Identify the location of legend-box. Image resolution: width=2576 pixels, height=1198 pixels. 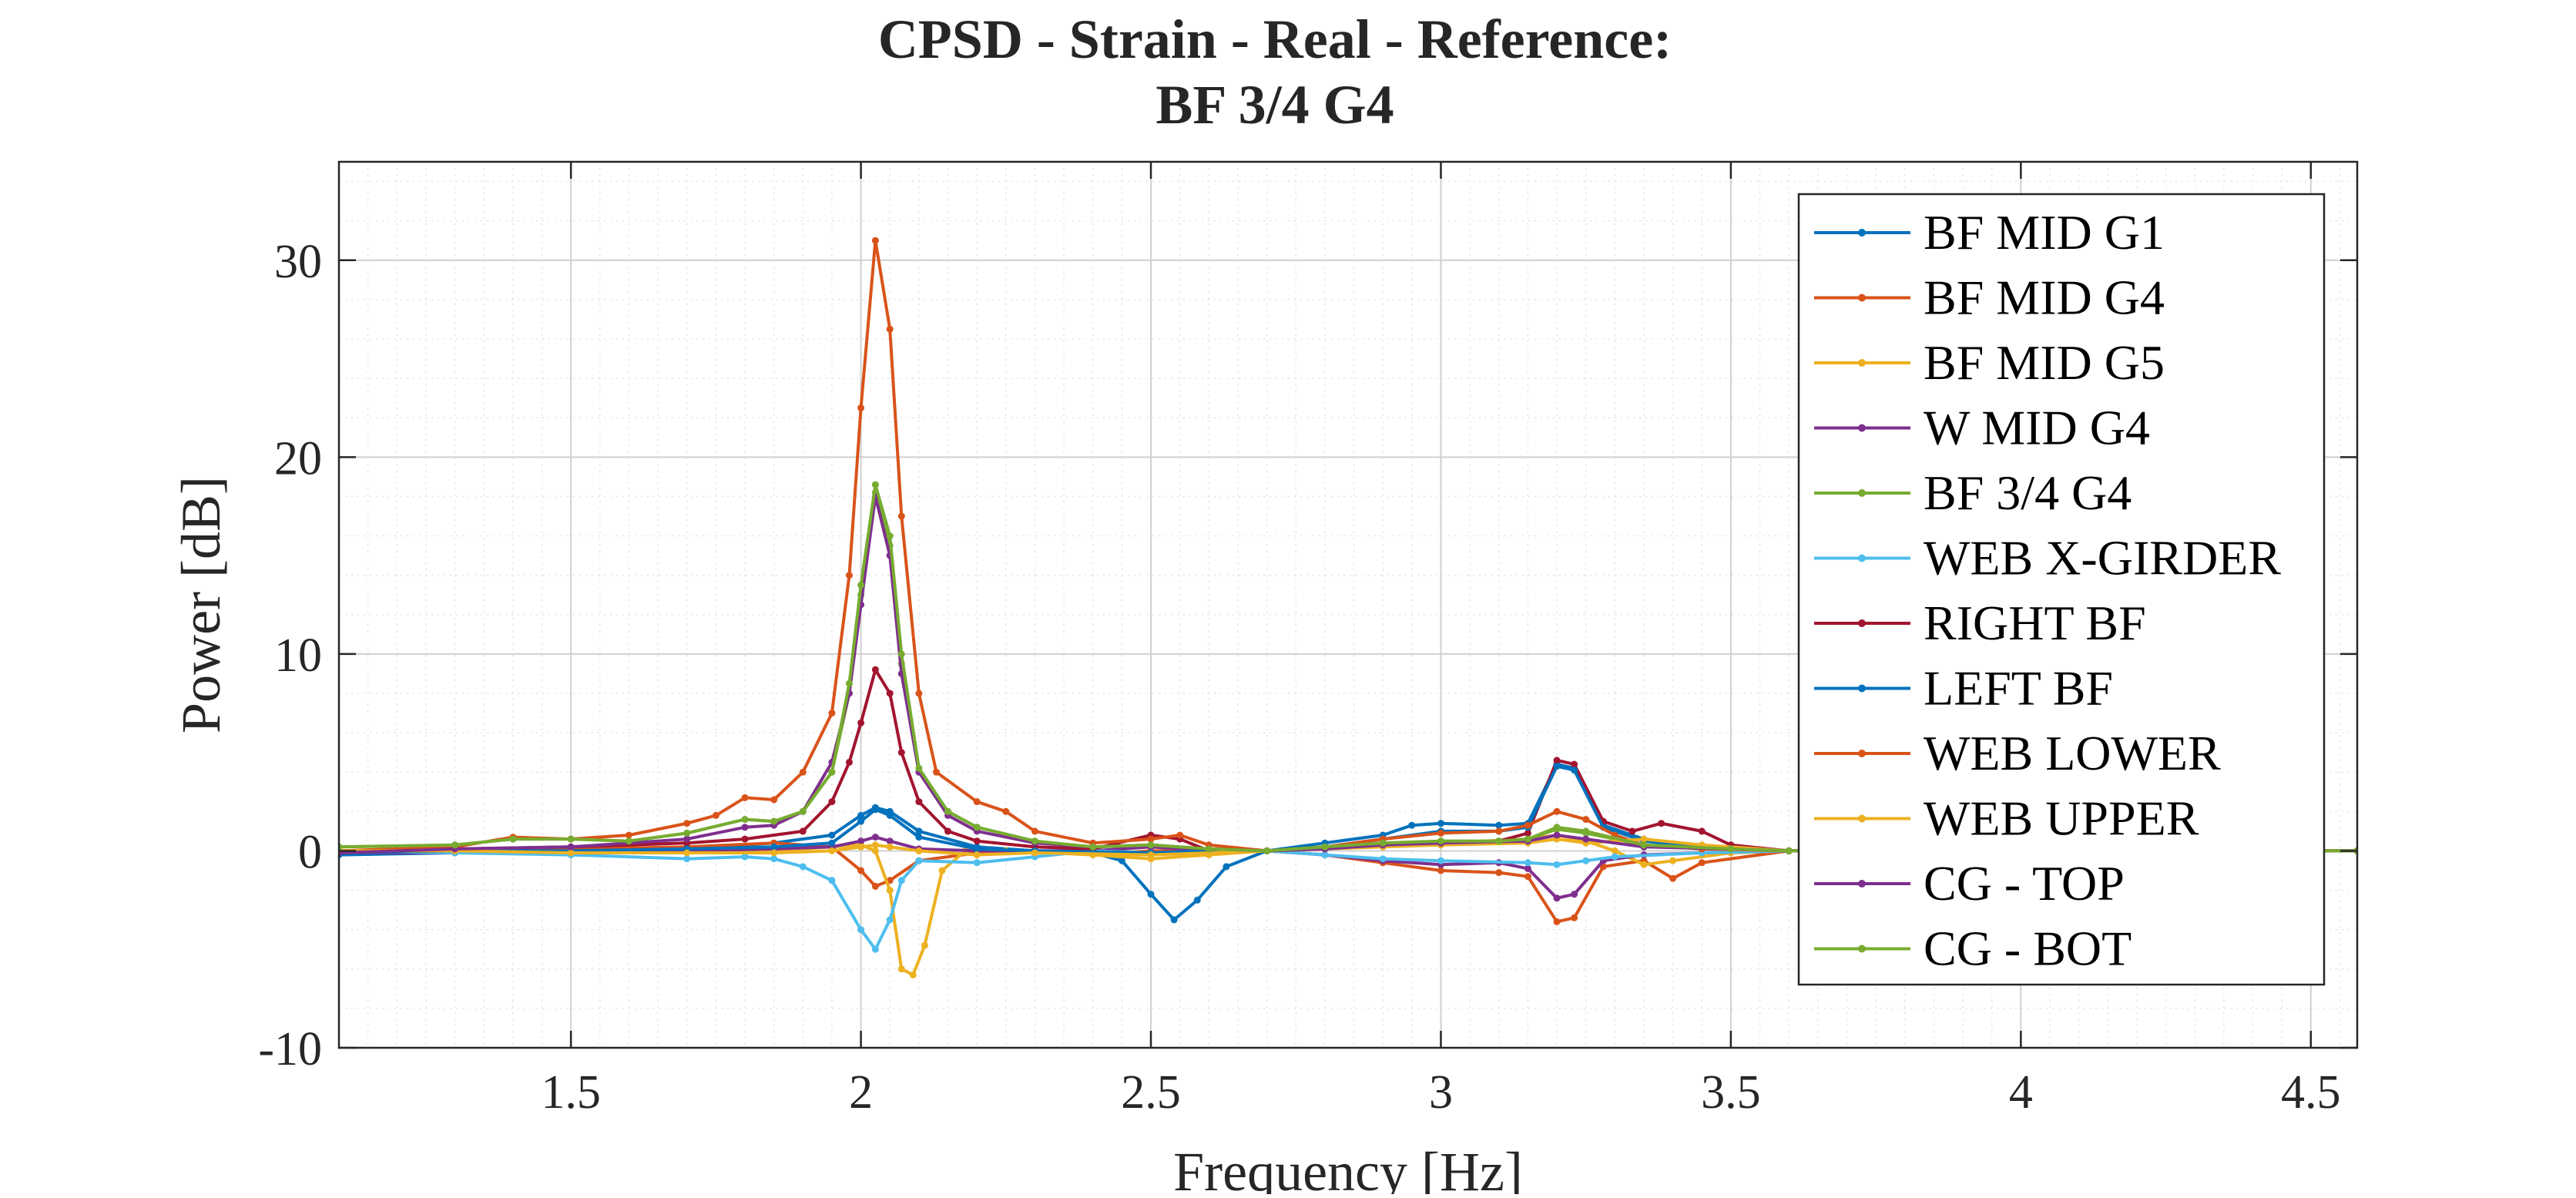
(2061, 589).